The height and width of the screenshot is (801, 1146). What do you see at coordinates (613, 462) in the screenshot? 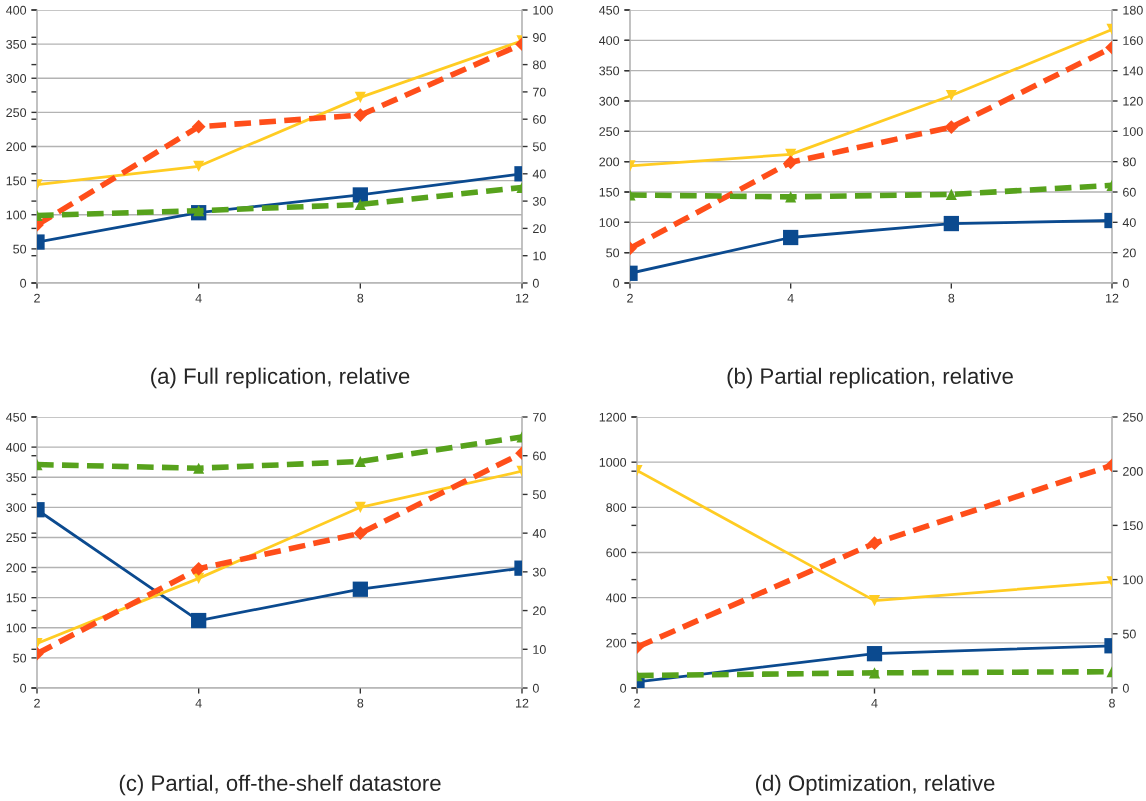
I see `y-tick-label: 1000` at bounding box center [613, 462].